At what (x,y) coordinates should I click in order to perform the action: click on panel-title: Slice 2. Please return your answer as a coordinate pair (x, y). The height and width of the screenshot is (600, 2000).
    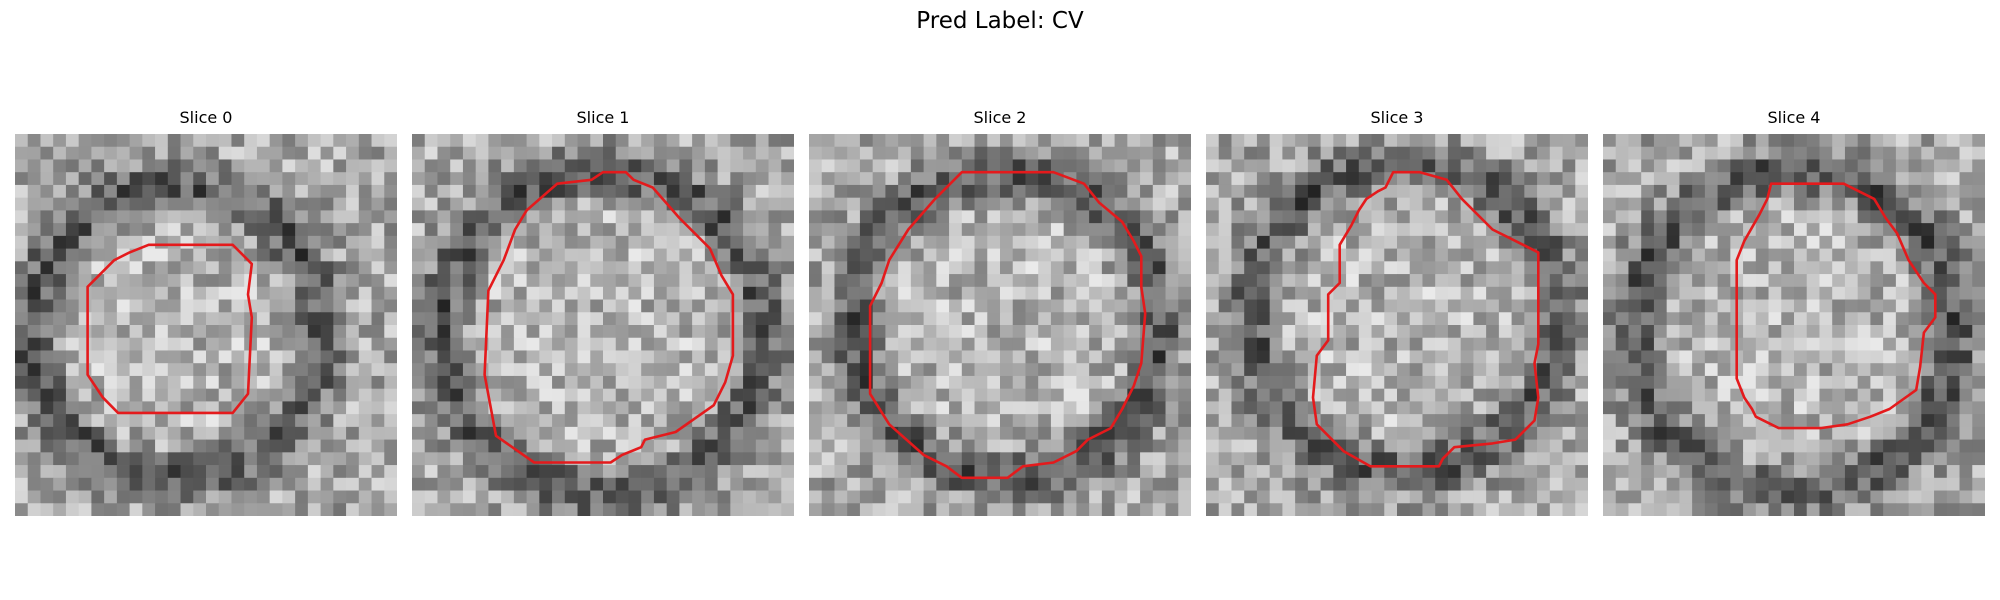
    Looking at the image, I should click on (1000, 117).